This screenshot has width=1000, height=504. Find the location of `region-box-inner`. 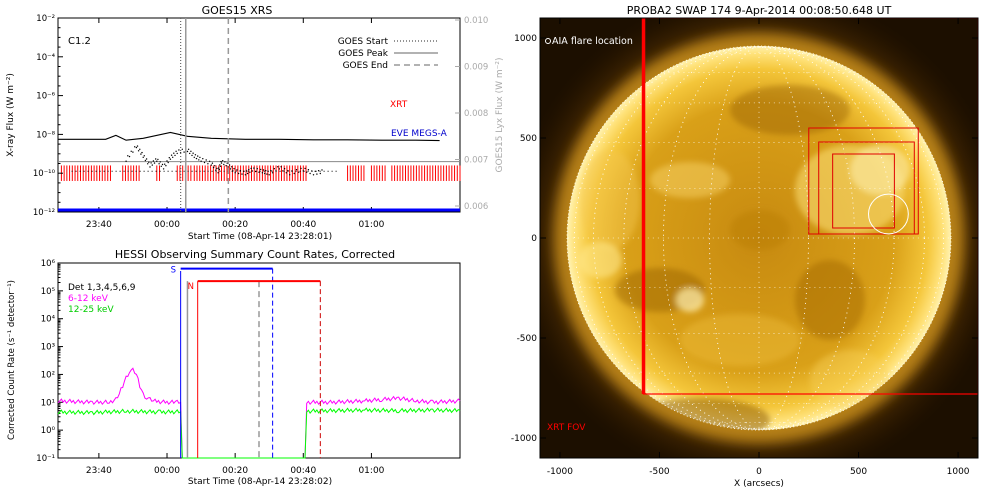

region-box-inner is located at coordinates (863, 191).